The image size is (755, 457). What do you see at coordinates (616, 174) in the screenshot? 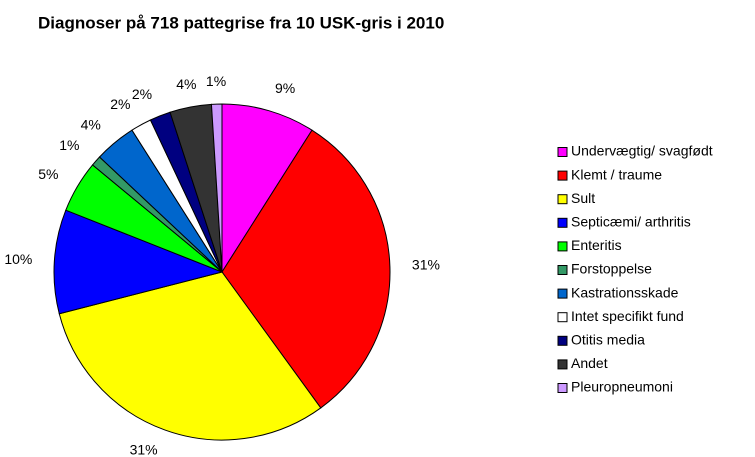
I see `legend-label: Klemt / traume` at bounding box center [616, 174].